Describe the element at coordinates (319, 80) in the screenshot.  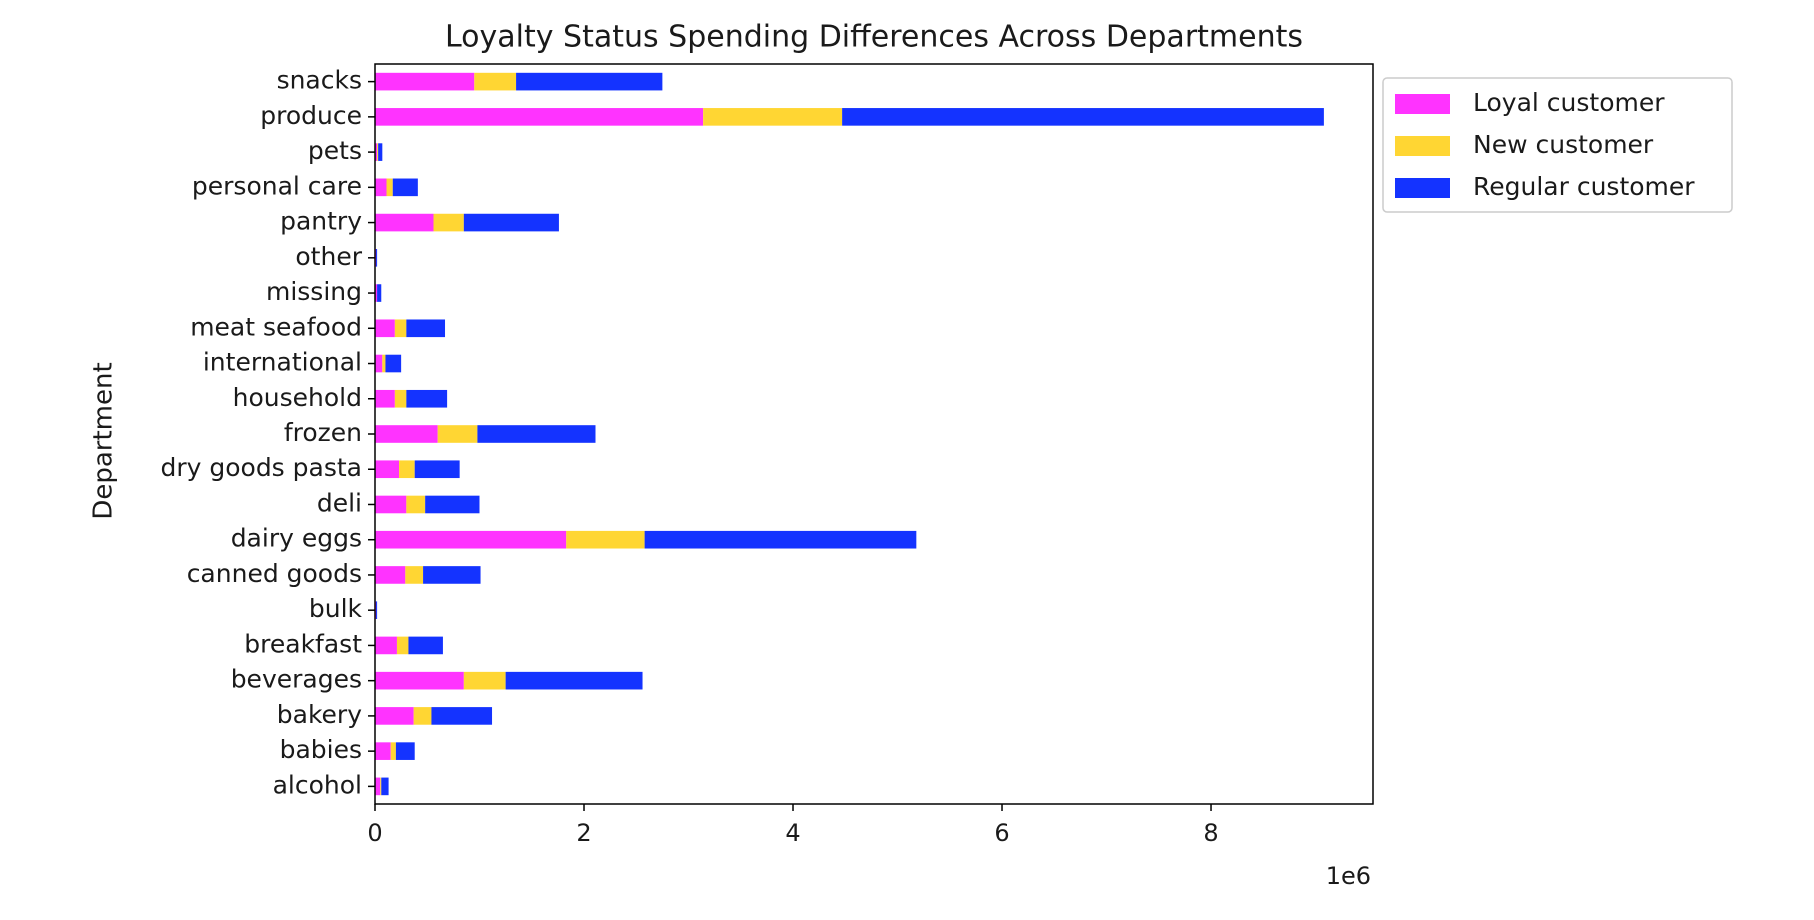
I see `y-tick-label: snacks` at that location.